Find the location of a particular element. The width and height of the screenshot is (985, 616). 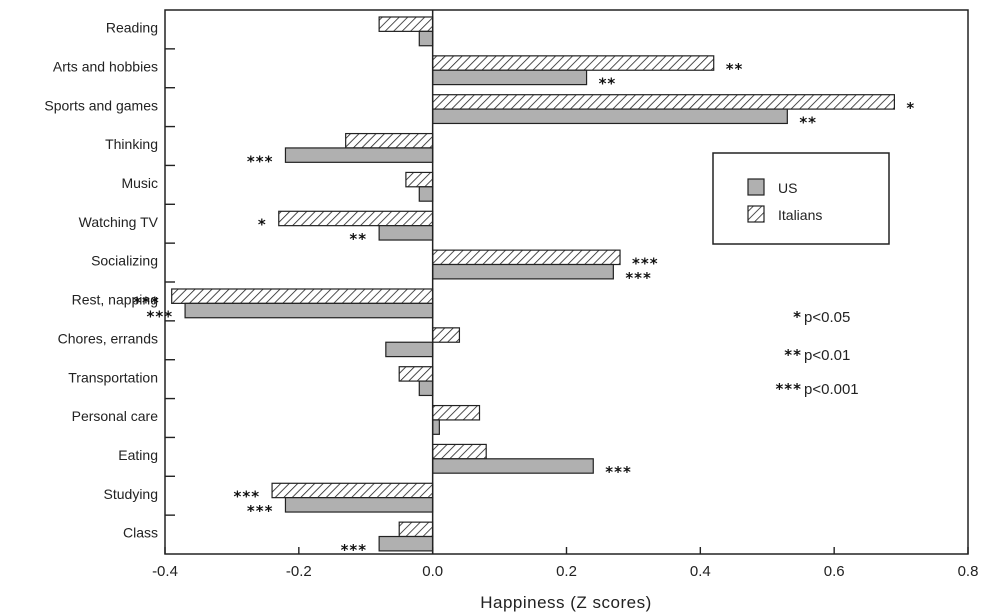

sig-key-label-2: p<0.01 is located at coordinates (827, 355).